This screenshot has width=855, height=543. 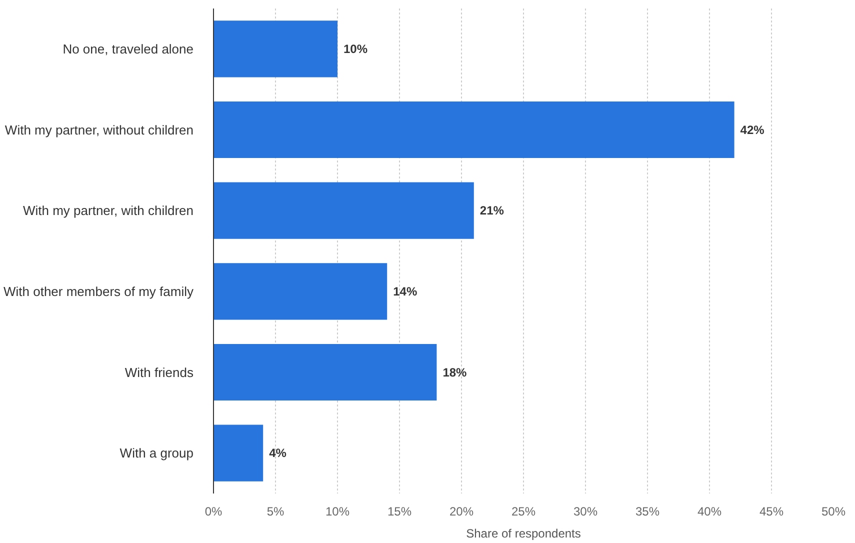 What do you see at coordinates (461, 511) in the screenshot?
I see `x-tick-label: 20%` at bounding box center [461, 511].